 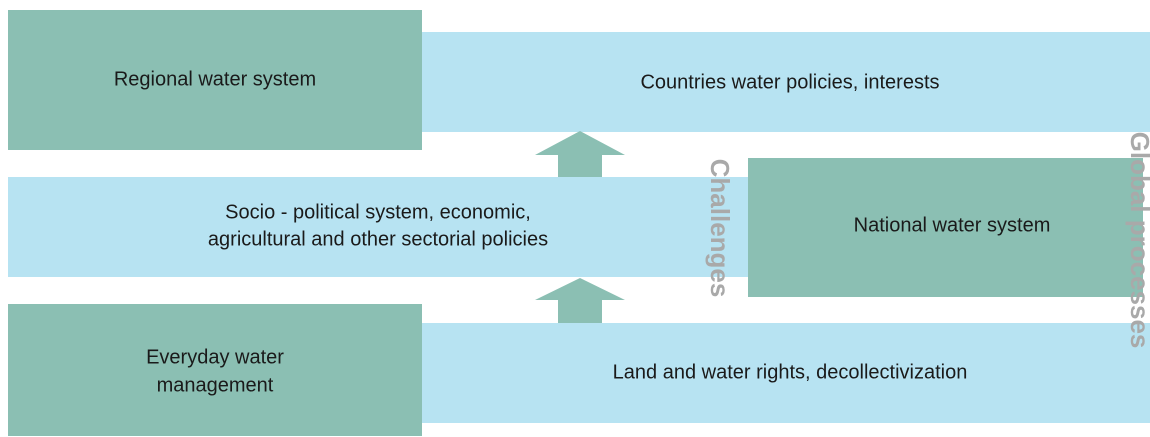 I want to click on box-label: Socio - political system, economic,, so click(x=378, y=212).